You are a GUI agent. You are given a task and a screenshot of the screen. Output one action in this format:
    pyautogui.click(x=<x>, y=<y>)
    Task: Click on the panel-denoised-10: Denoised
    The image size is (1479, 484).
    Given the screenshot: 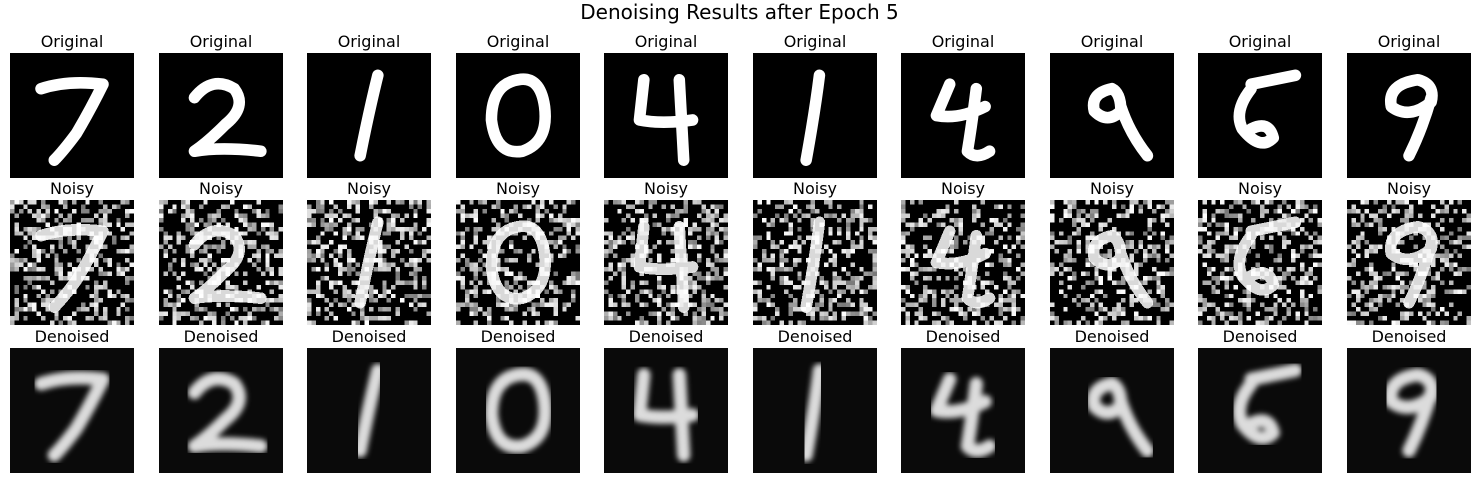 What is the action you would take?
    pyautogui.click(x=1409, y=400)
    